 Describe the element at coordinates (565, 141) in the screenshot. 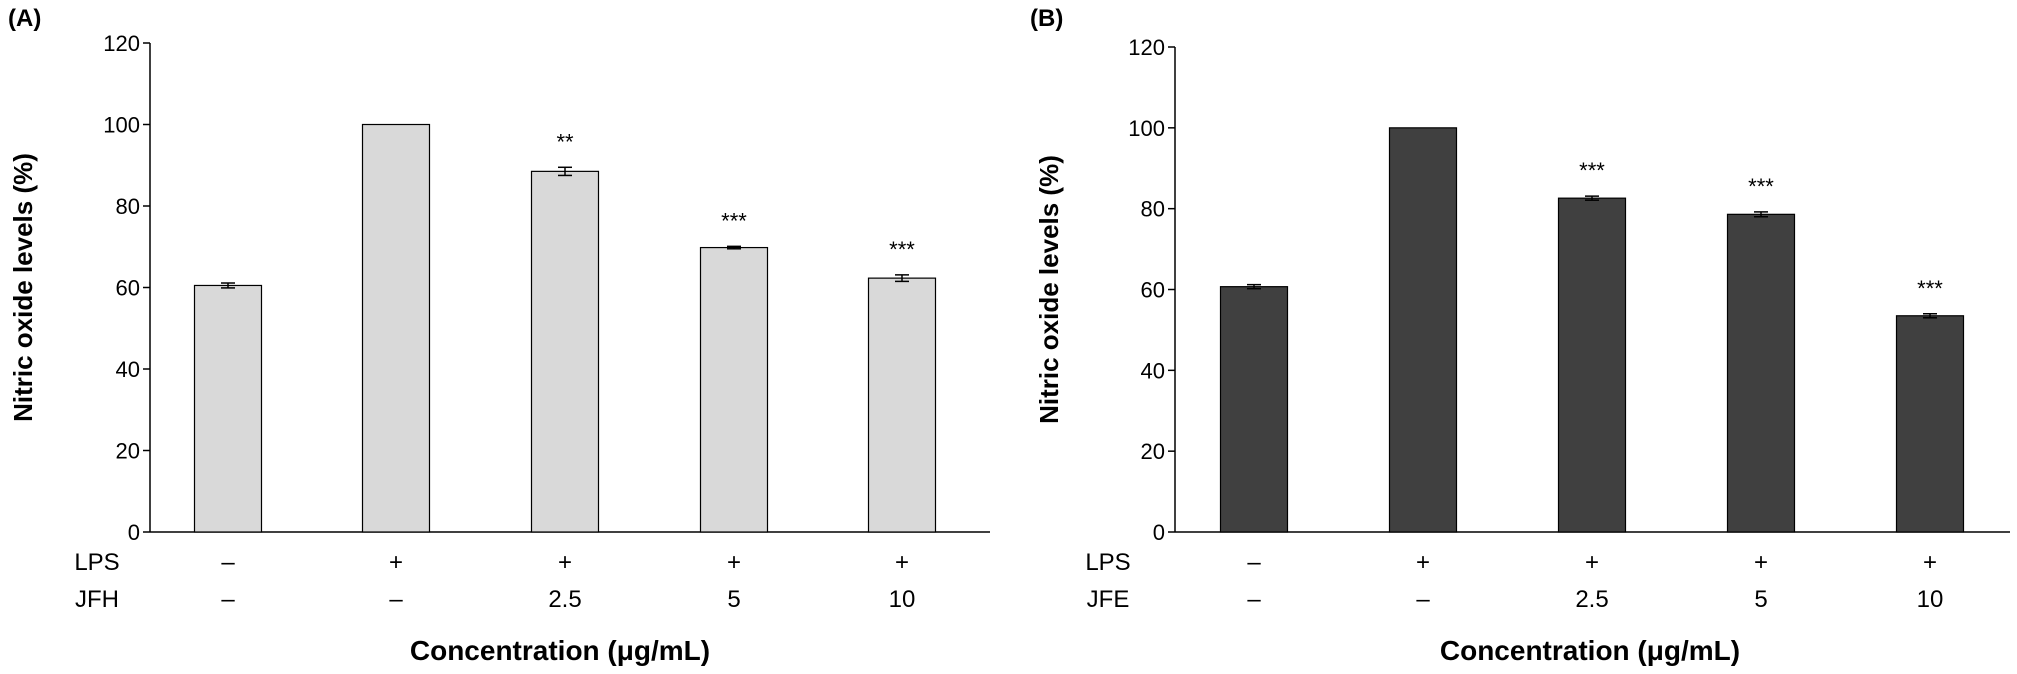

I see `significance-label: **` at that location.